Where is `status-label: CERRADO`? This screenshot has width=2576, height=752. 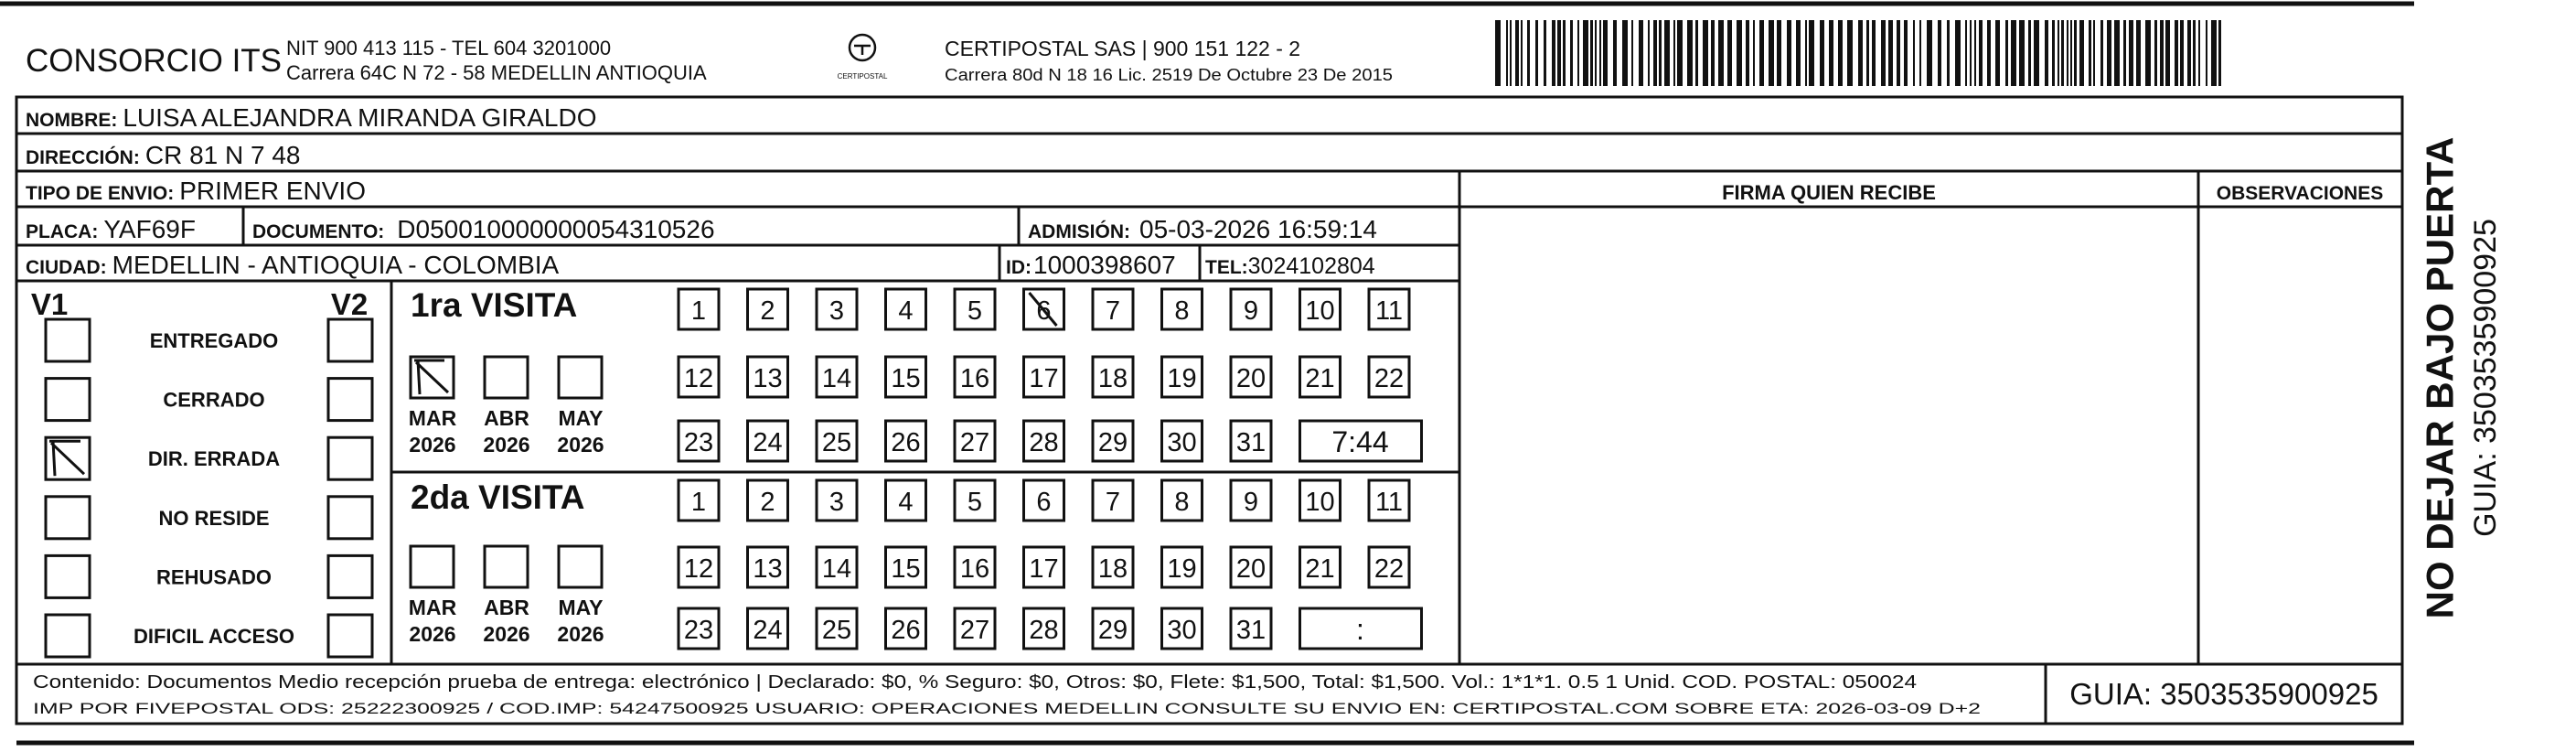
status-label: CERRADO is located at coordinates (213, 400).